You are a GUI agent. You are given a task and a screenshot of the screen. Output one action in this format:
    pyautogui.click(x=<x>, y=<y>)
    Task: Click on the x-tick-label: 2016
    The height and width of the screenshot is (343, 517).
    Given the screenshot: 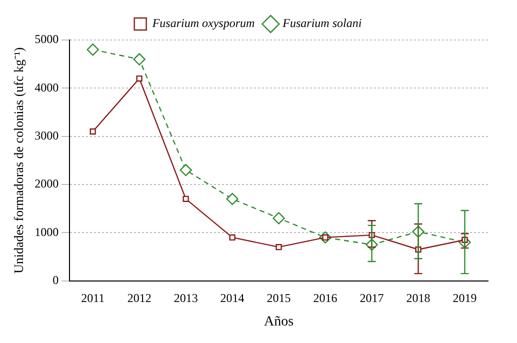 What is the action you would take?
    pyautogui.click(x=325, y=298)
    